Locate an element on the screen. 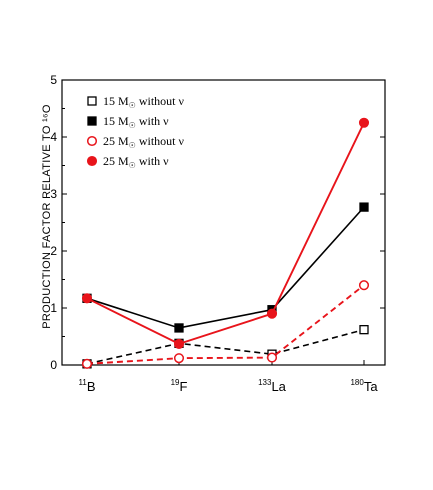 This screenshot has height=490, width=433. legend-label: 15 M☉ without ν is located at coordinates (144, 102).